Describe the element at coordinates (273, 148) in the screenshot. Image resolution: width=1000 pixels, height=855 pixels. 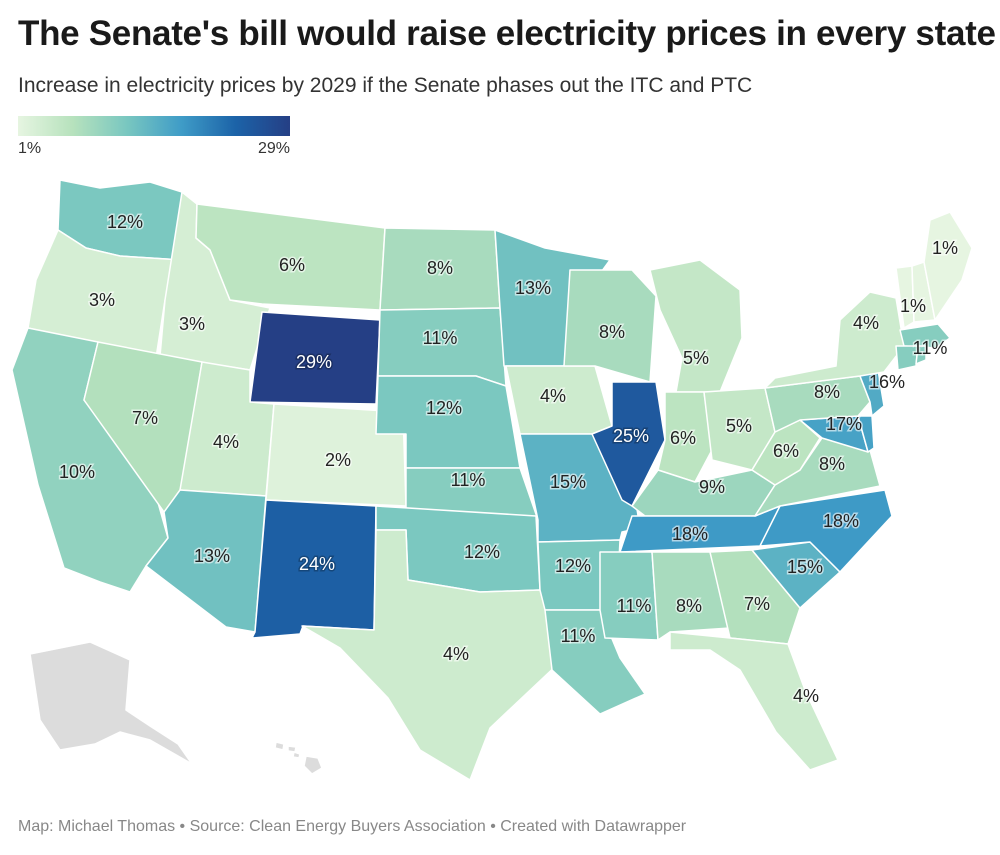
I see `legend-max-label: 29%` at that location.